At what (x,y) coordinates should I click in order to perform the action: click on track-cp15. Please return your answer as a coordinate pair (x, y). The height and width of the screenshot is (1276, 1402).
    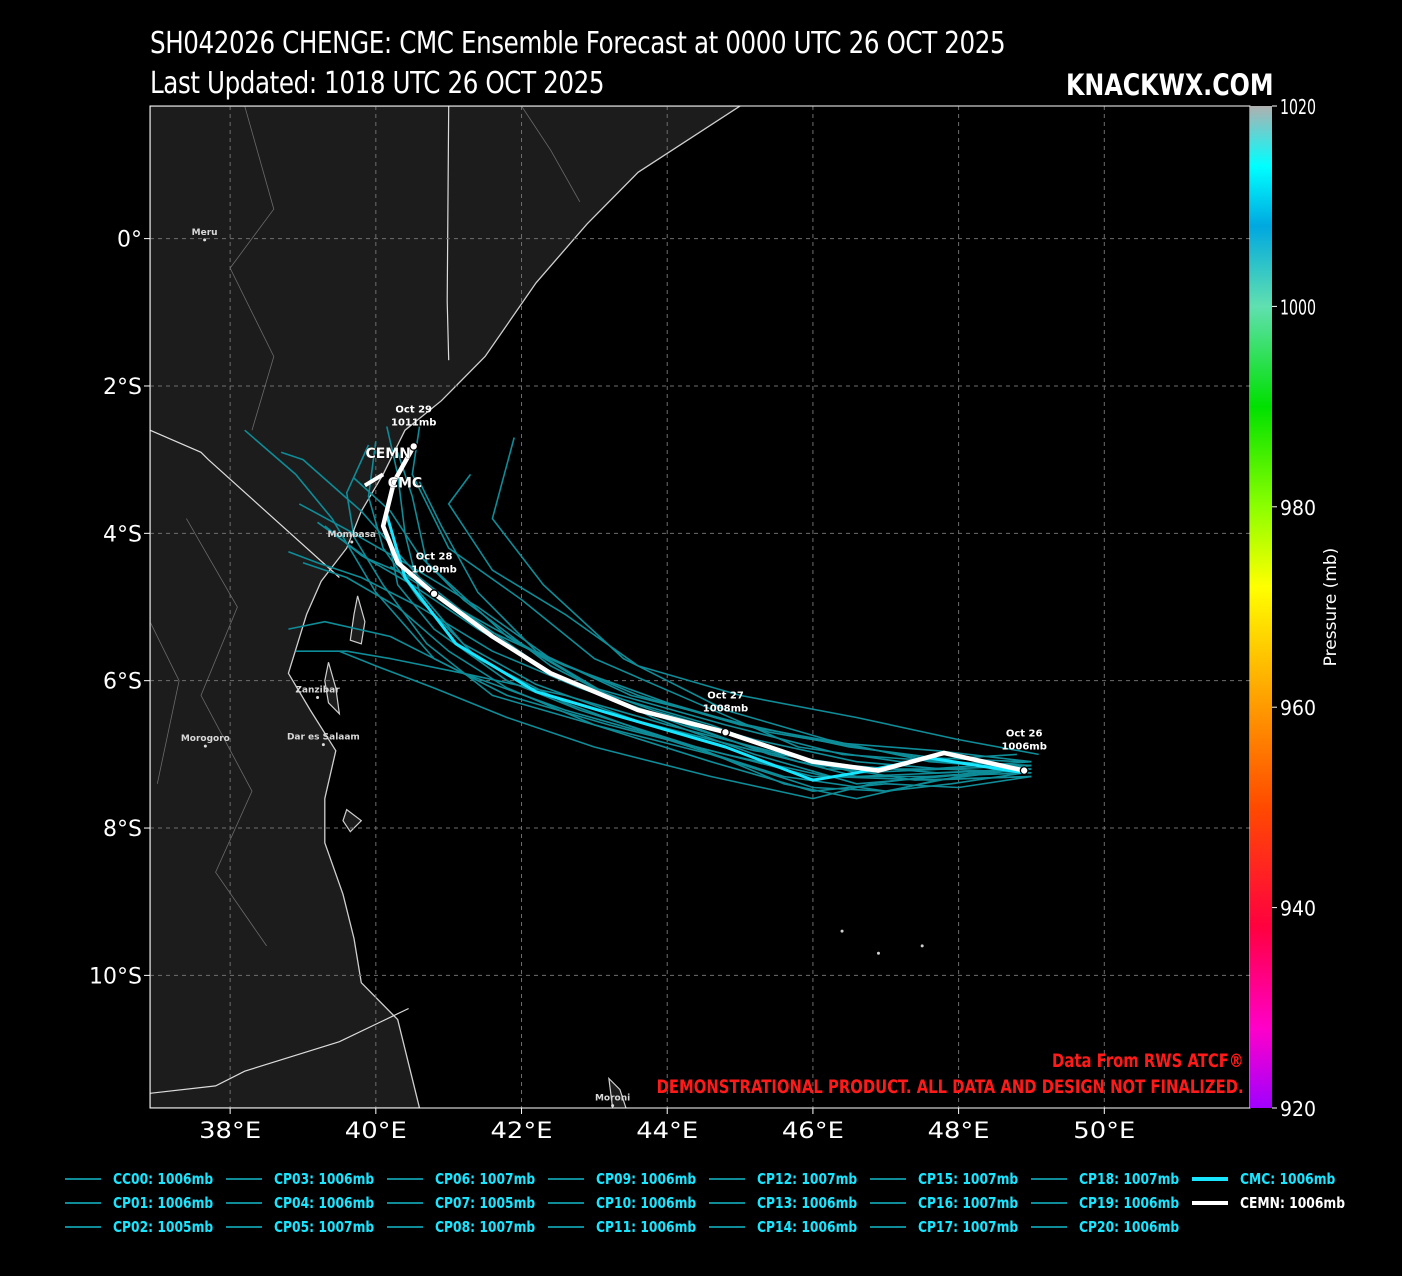
    Looking at the image, I should click on (685, 725).